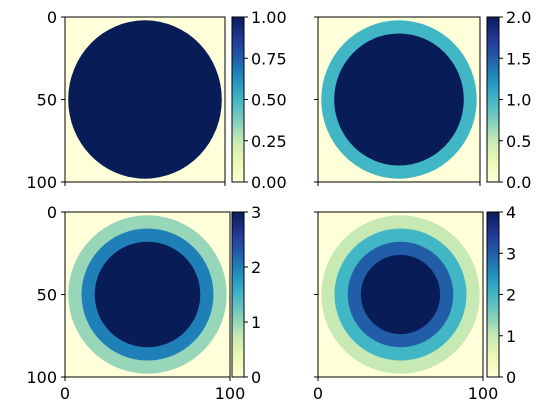  I want to click on colorbar-tick-label: 0.25, so click(269, 141).